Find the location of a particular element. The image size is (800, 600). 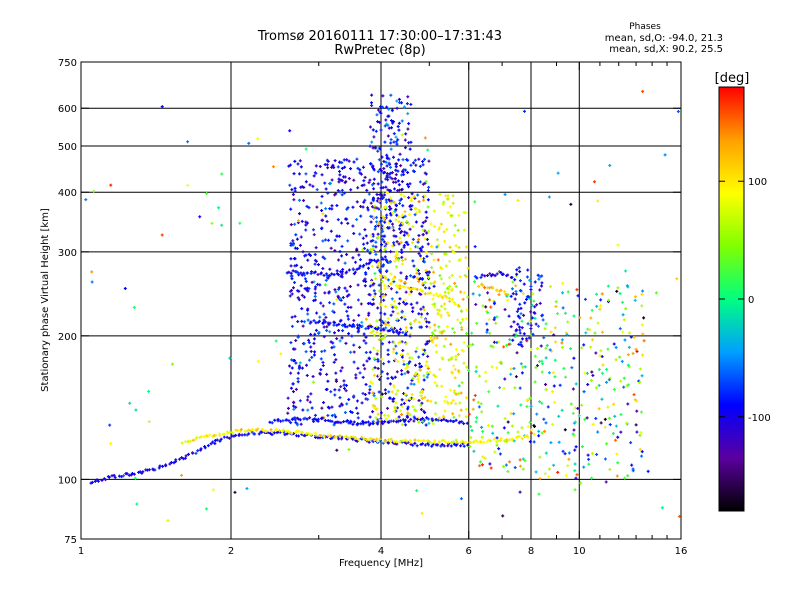

chart-subtitle: RwPretec (8p) is located at coordinates (379, 50).